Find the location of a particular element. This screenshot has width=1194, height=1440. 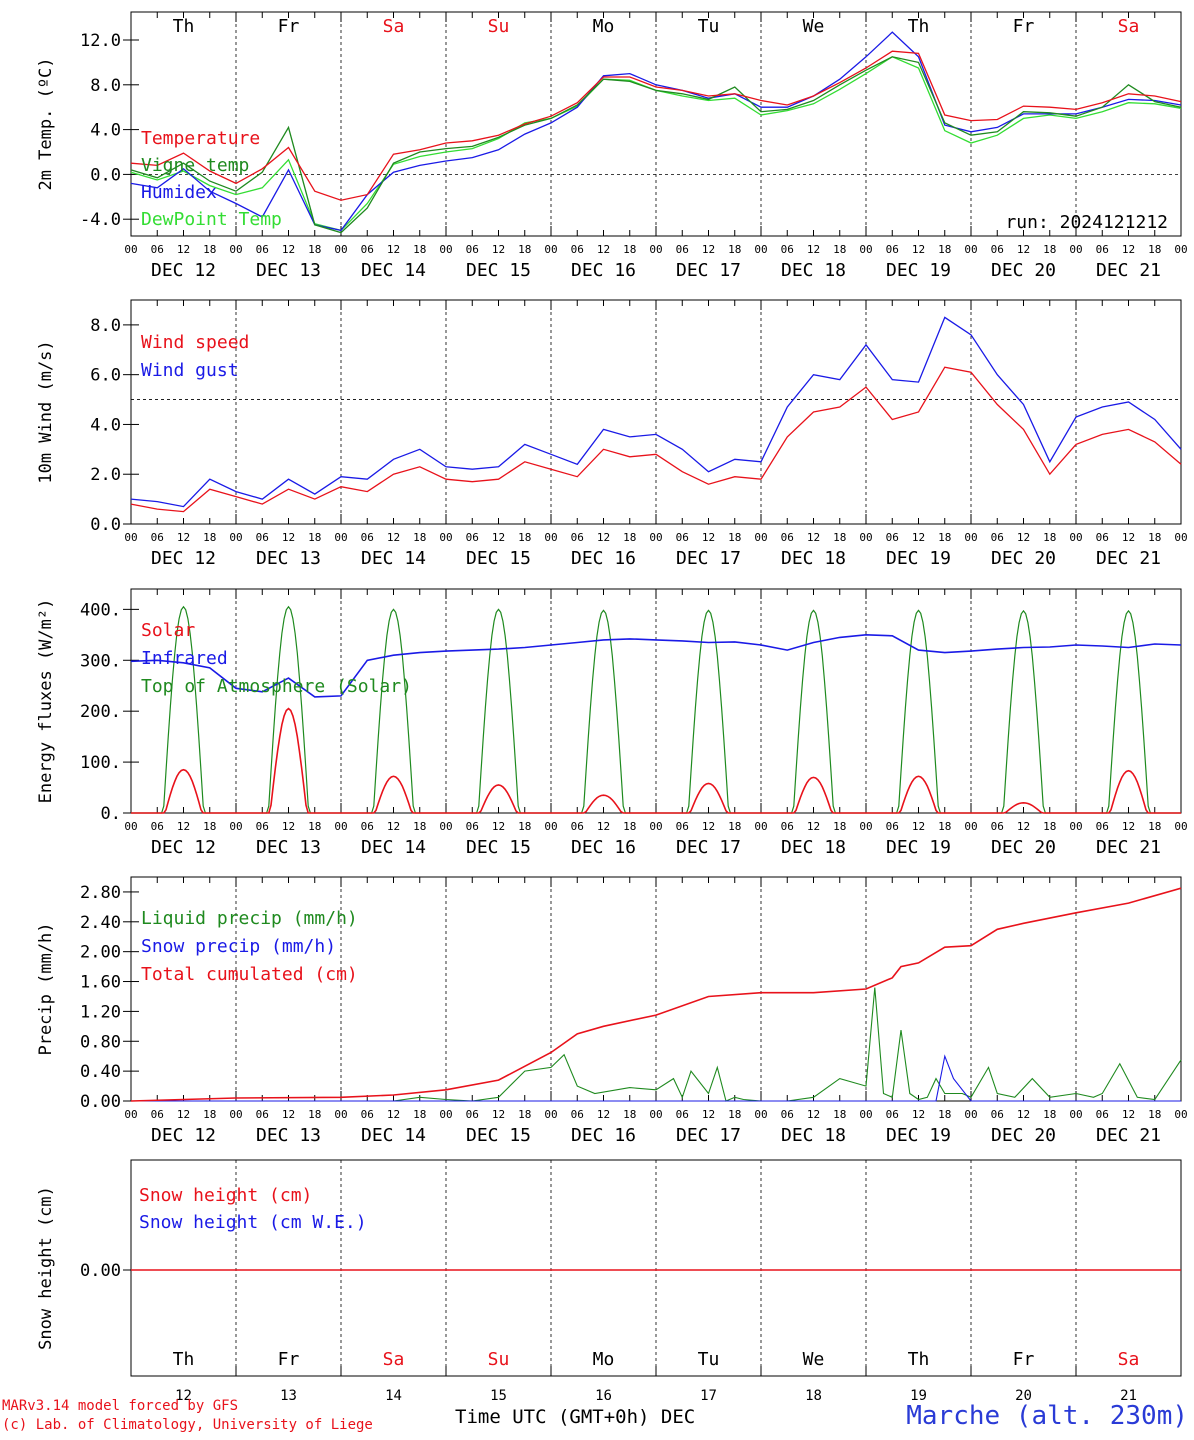

legend-entry: Infrared is located at coordinates (184, 658).